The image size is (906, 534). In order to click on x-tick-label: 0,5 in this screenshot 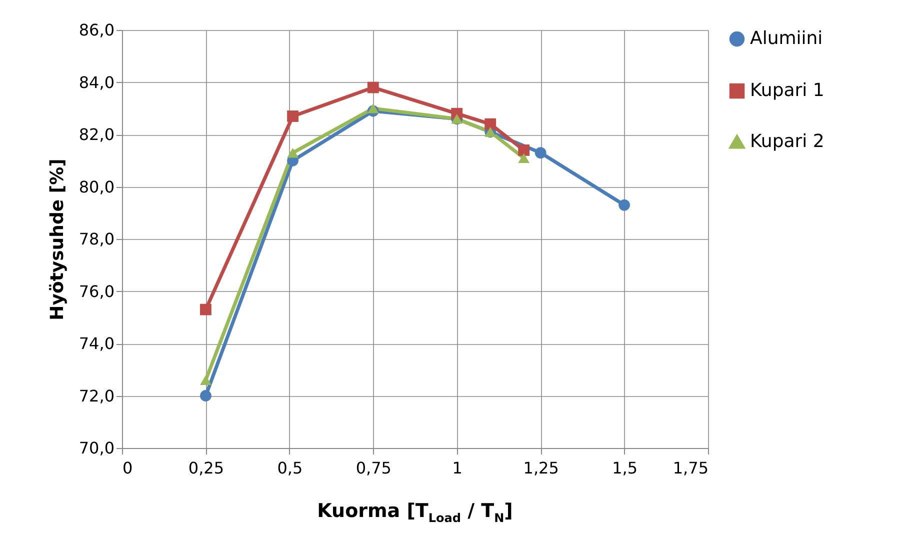, I will do `click(290, 468)`.